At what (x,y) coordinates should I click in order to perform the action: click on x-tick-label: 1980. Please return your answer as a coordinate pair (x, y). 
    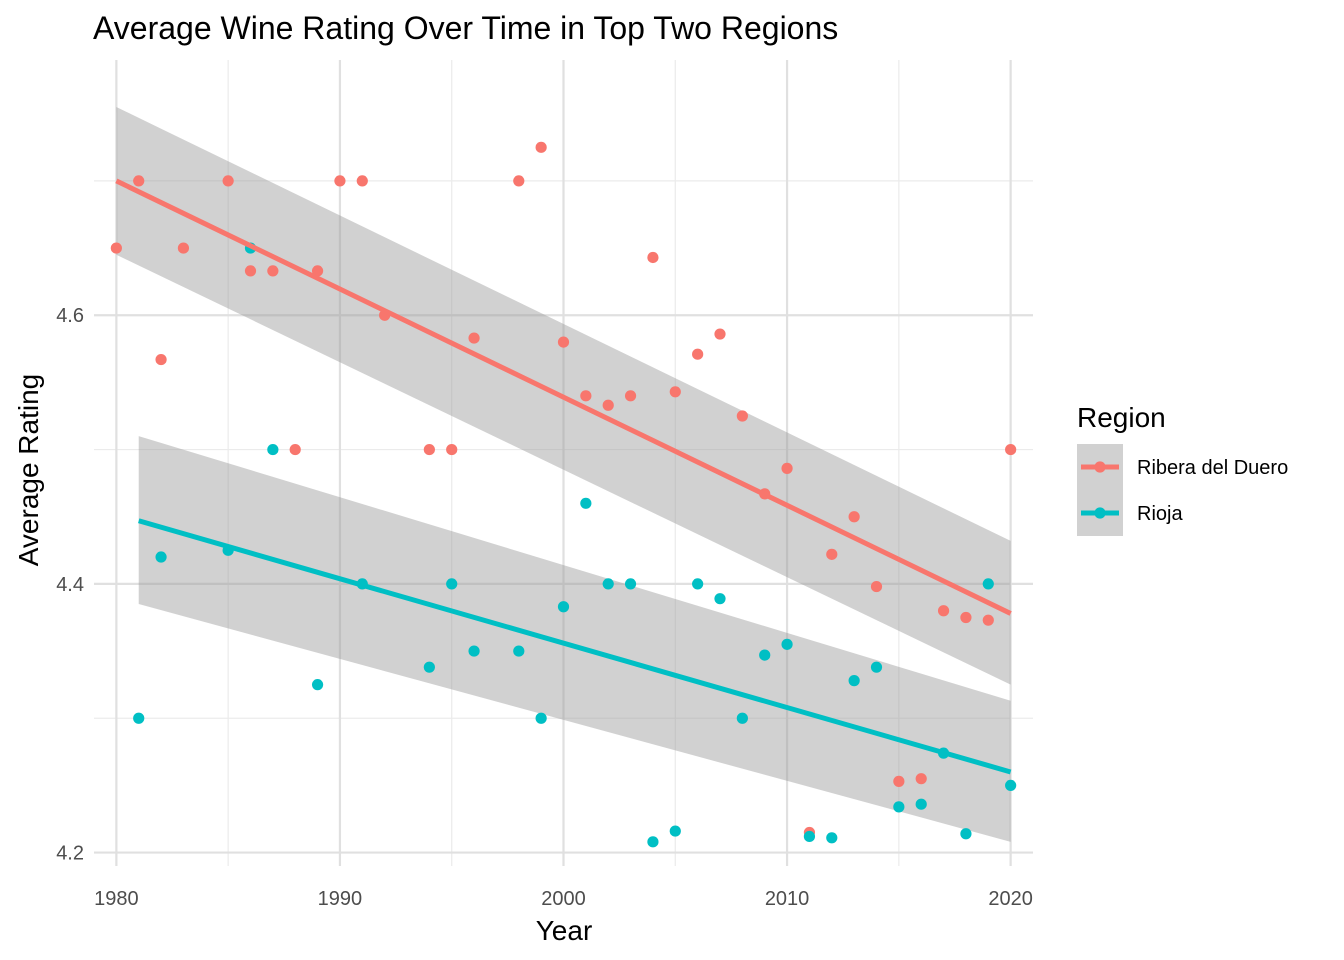
    Looking at the image, I should click on (116, 899).